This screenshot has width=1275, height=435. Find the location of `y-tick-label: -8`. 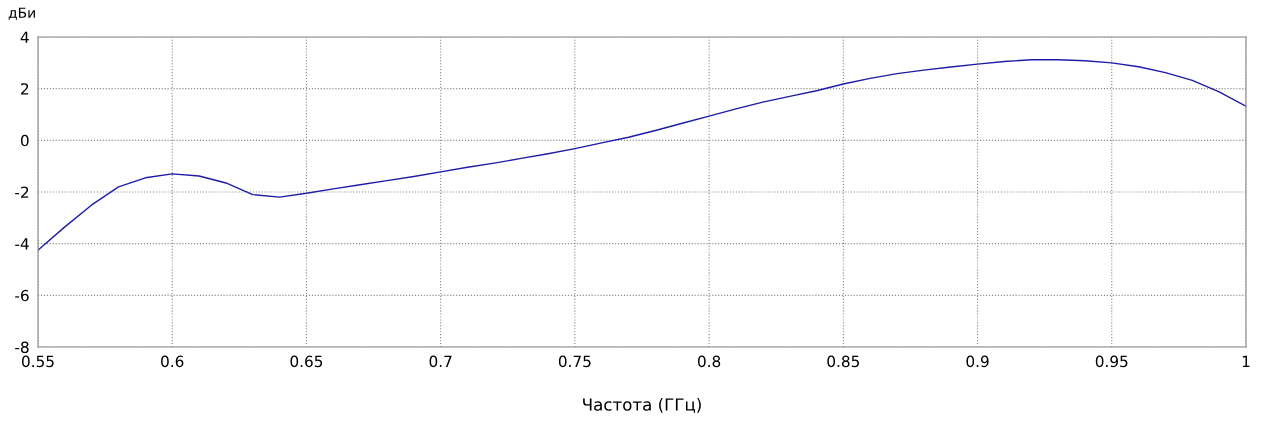

y-tick-label: -8 is located at coordinates (22, 347).